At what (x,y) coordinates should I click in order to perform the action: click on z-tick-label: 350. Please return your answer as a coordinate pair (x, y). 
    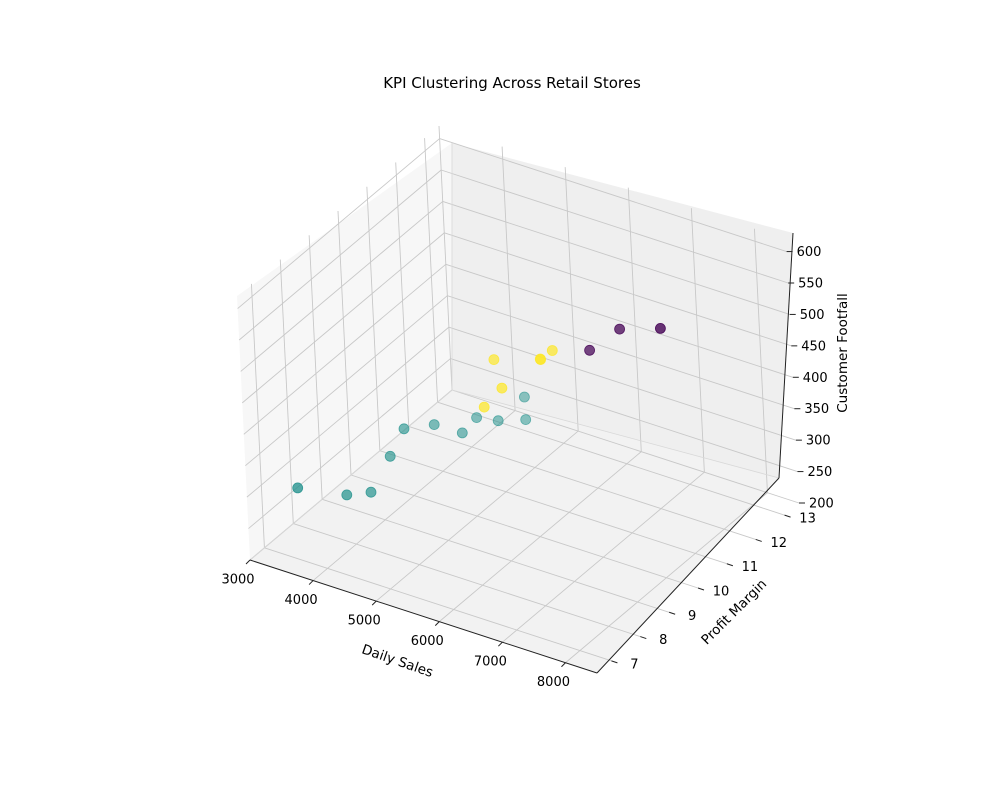
    Looking at the image, I should click on (816, 409).